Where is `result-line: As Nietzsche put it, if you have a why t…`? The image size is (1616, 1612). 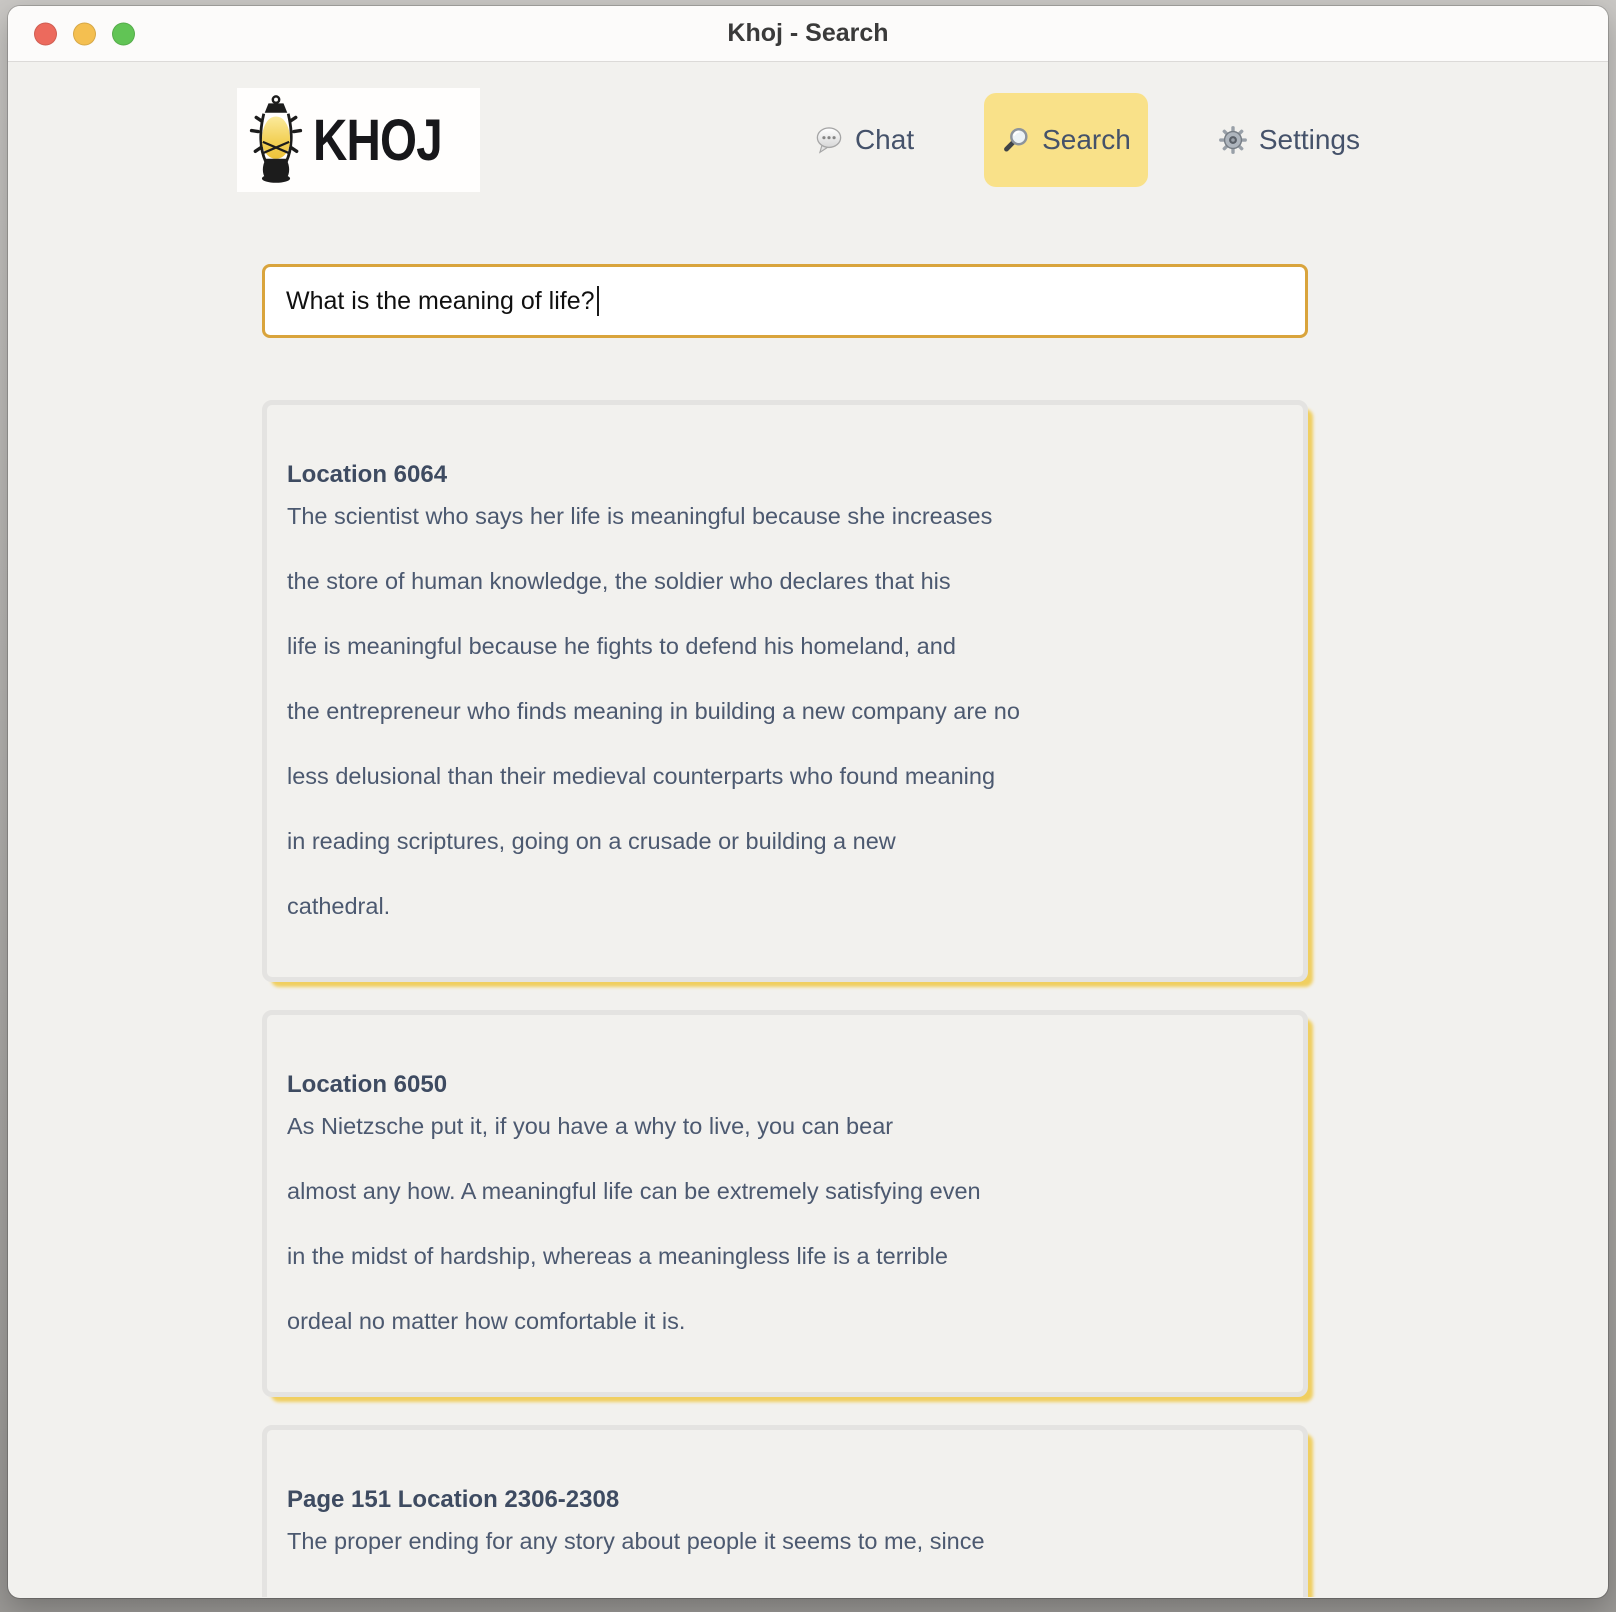 result-line: As Nietzsche put it, if you have a why t… is located at coordinates (590, 1126).